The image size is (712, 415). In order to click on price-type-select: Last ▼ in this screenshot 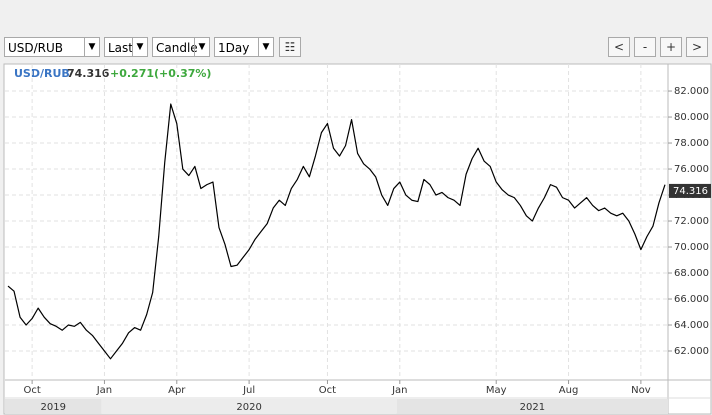, I will do `click(126, 47)`.